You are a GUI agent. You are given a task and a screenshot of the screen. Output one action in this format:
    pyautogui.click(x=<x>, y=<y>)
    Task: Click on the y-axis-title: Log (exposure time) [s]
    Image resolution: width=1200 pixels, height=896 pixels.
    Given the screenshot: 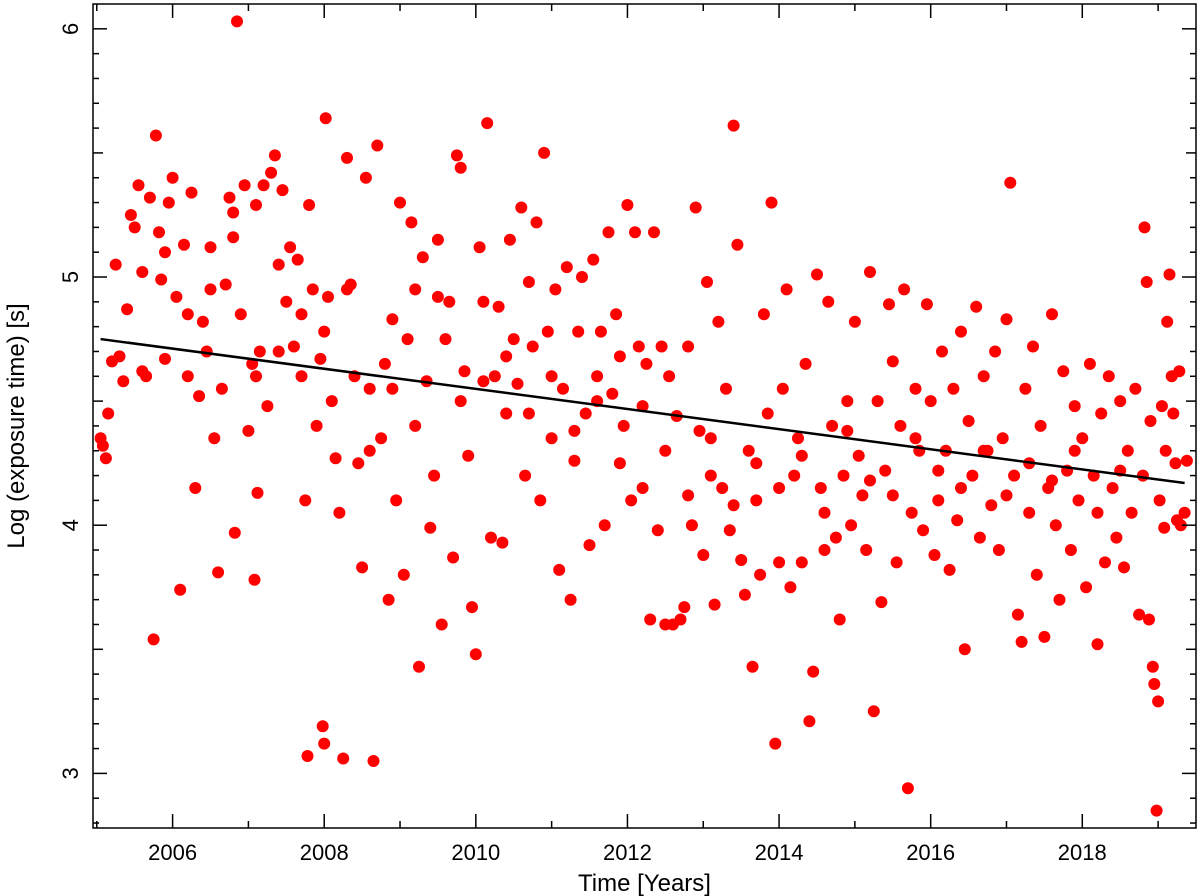 What is the action you would take?
    pyautogui.click(x=16, y=425)
    